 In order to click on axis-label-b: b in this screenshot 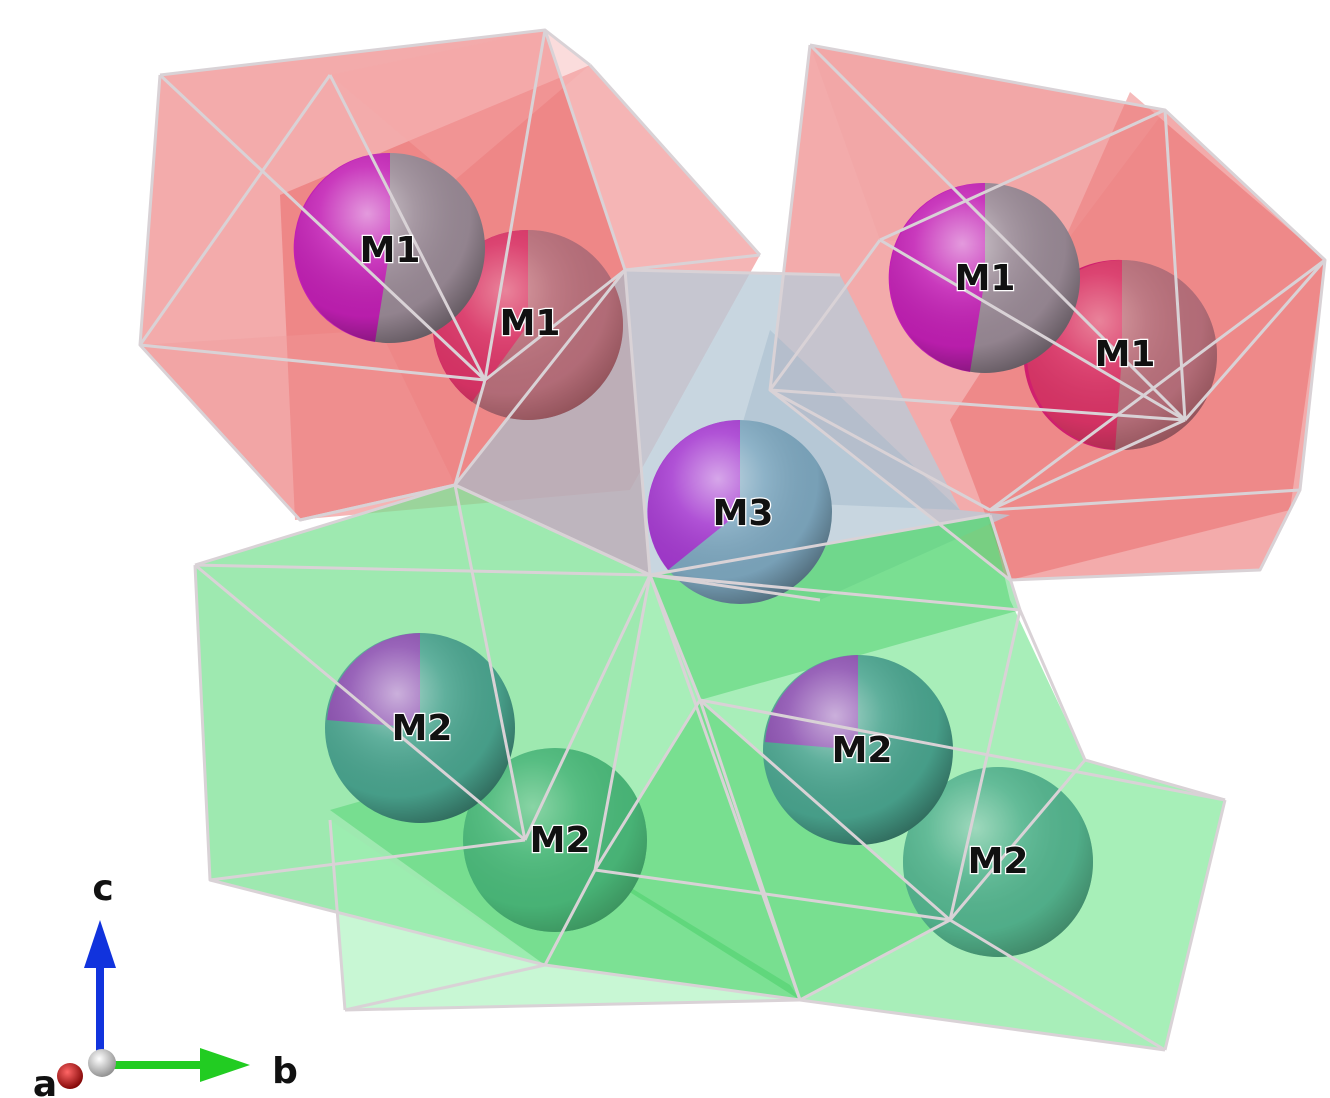, I will do `click(285, 1071)`.